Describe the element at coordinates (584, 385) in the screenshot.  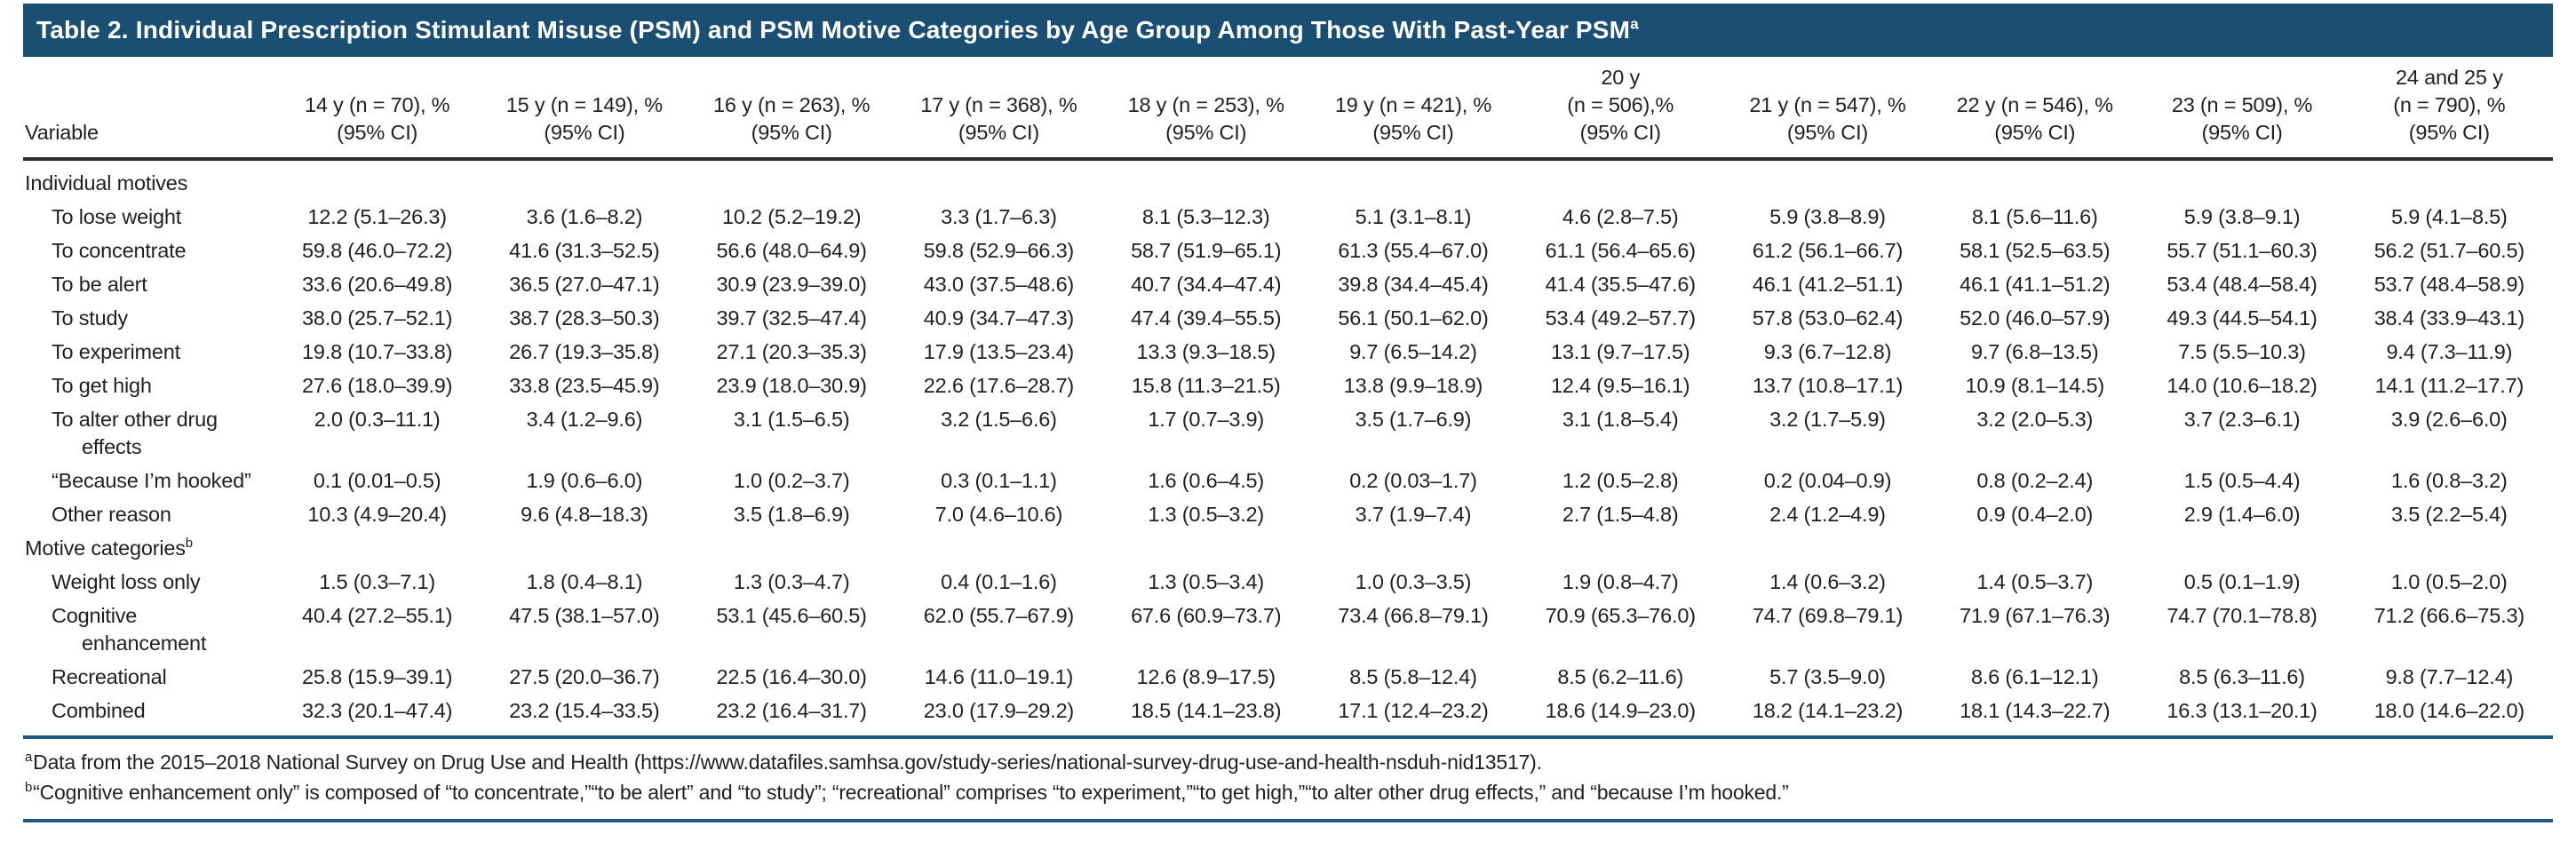
I see `value-cell: 33.8 (23.5–45.9)` at that location.